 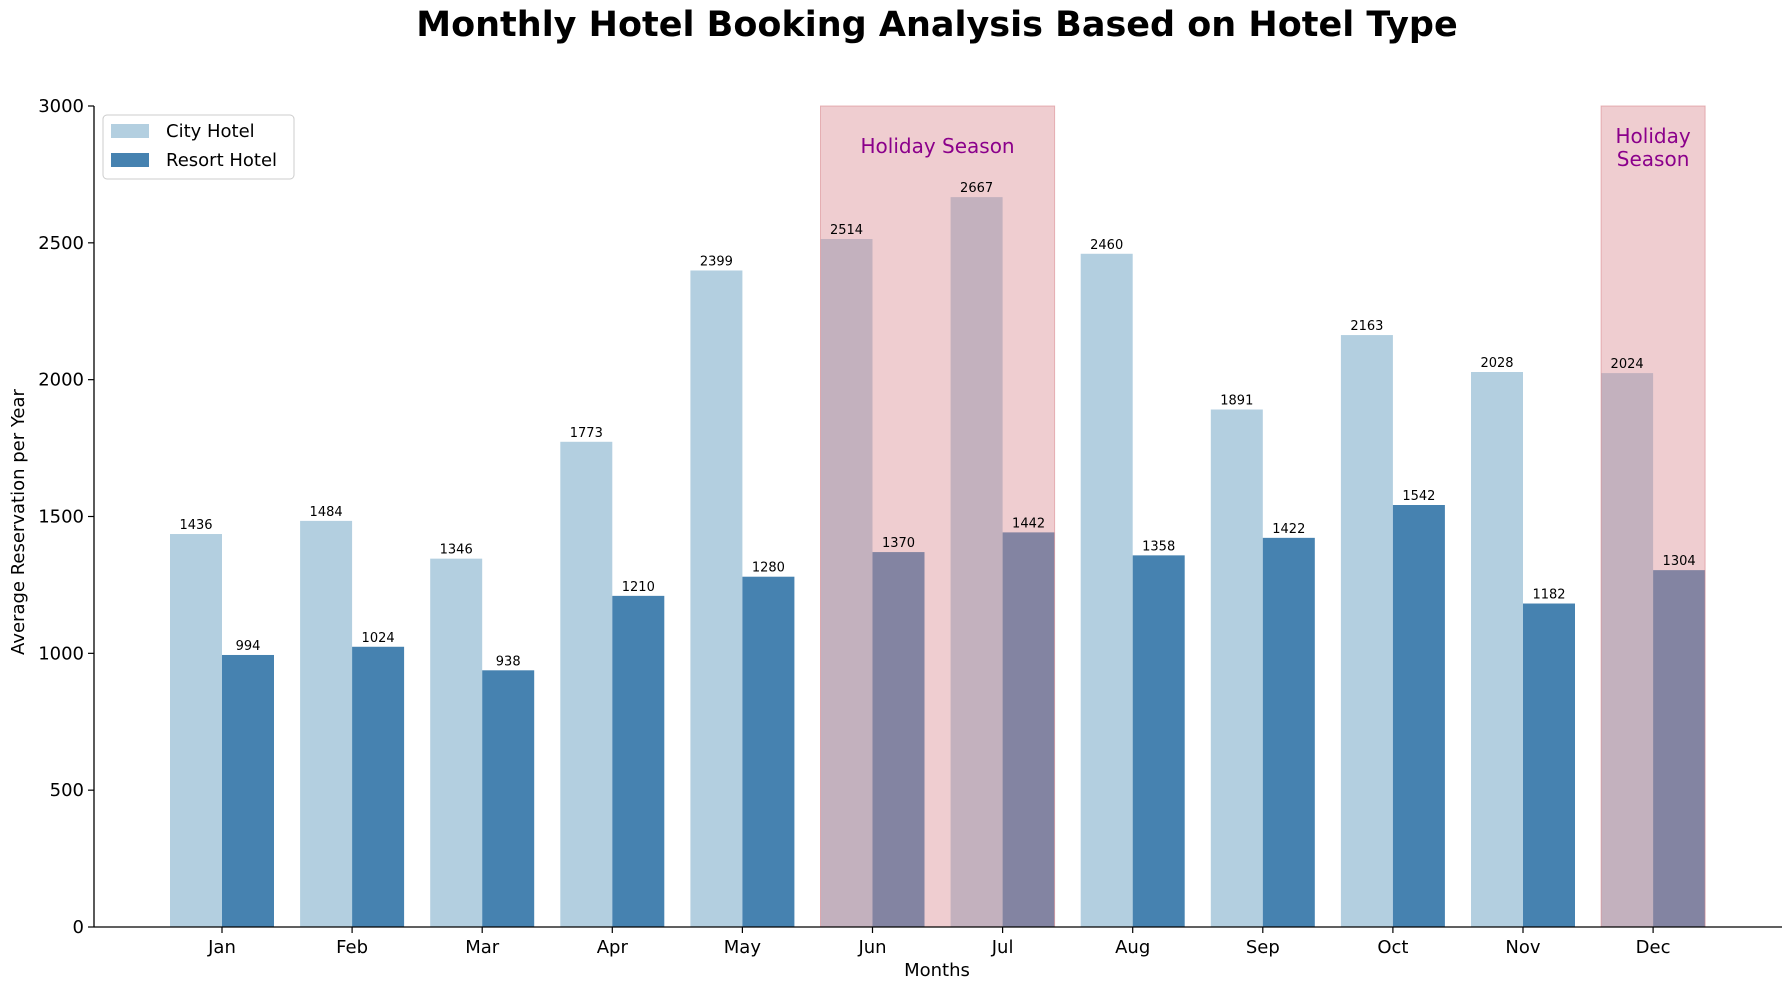 What do you see at coordinates (1288, 732) in the screenshot?
I see `bar-resort-hotel-sep` at bounding box center [1288, 732].